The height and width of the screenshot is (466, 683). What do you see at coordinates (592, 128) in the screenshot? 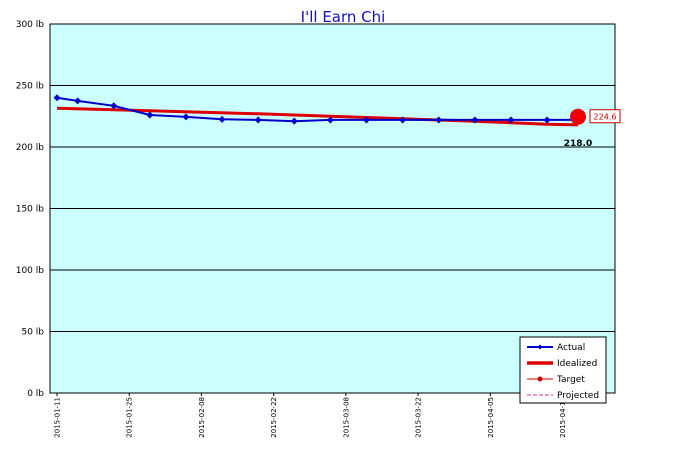
I see `annotations: 224.6 218.0` at bounding box center [592, 128].